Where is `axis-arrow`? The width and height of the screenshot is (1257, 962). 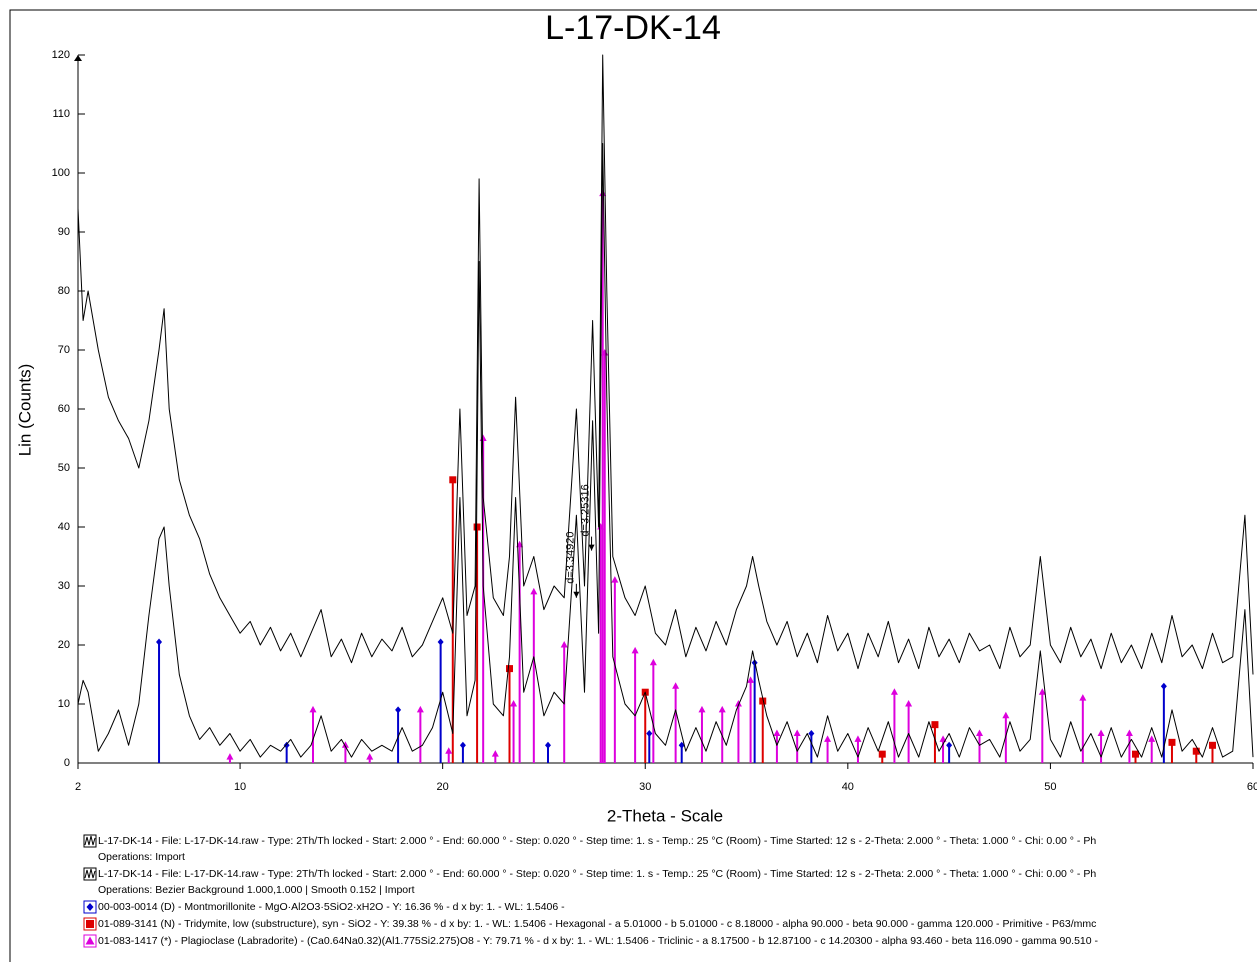
axis-arrow is located at coordinates (78, 58).